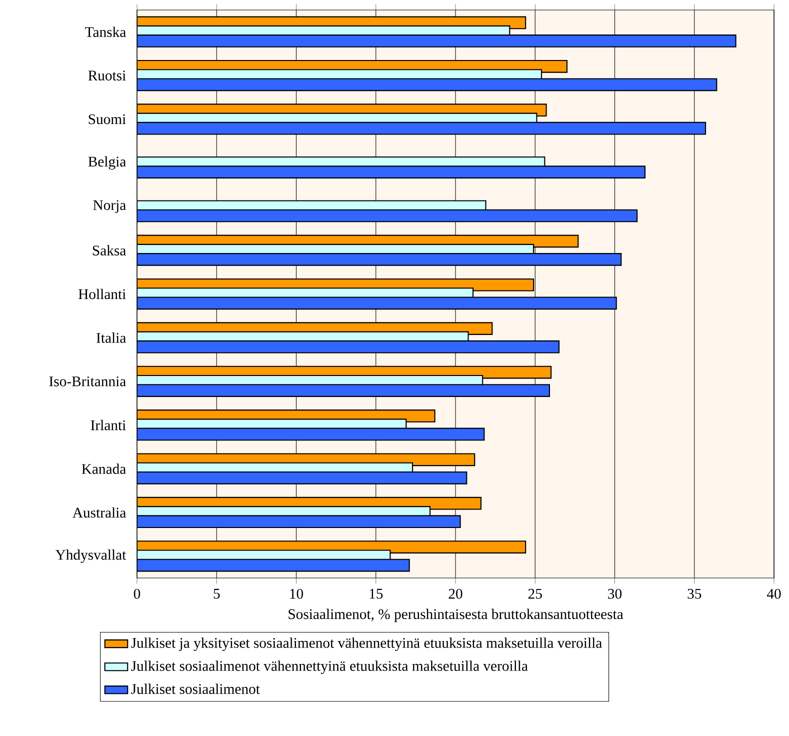 Image resolution: width=789 pixels, height=736 pixels. What do you see at coordinates (104, 469) in the screenshot?
I see `y-tick-label: Kanada` at bounding box center [104, 469].